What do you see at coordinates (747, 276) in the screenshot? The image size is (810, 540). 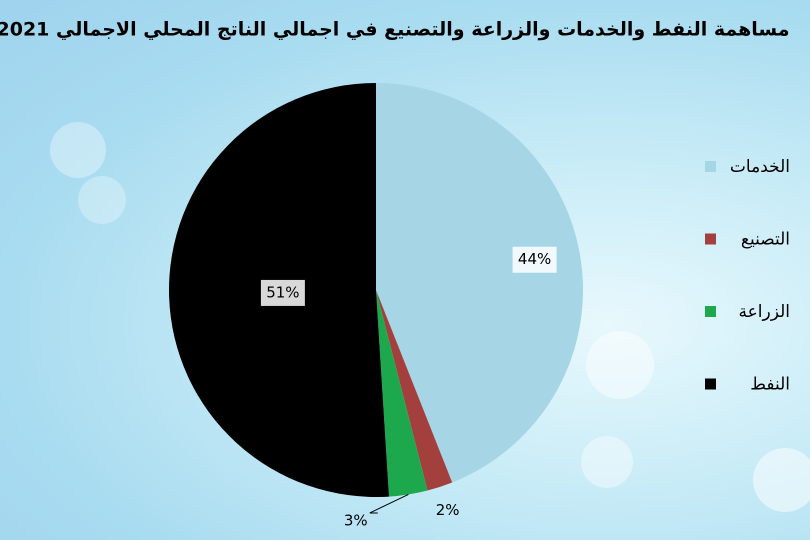 I see `legend: الخدمات التصنيع الزراعة النفط` at bounding box center [747, 276].